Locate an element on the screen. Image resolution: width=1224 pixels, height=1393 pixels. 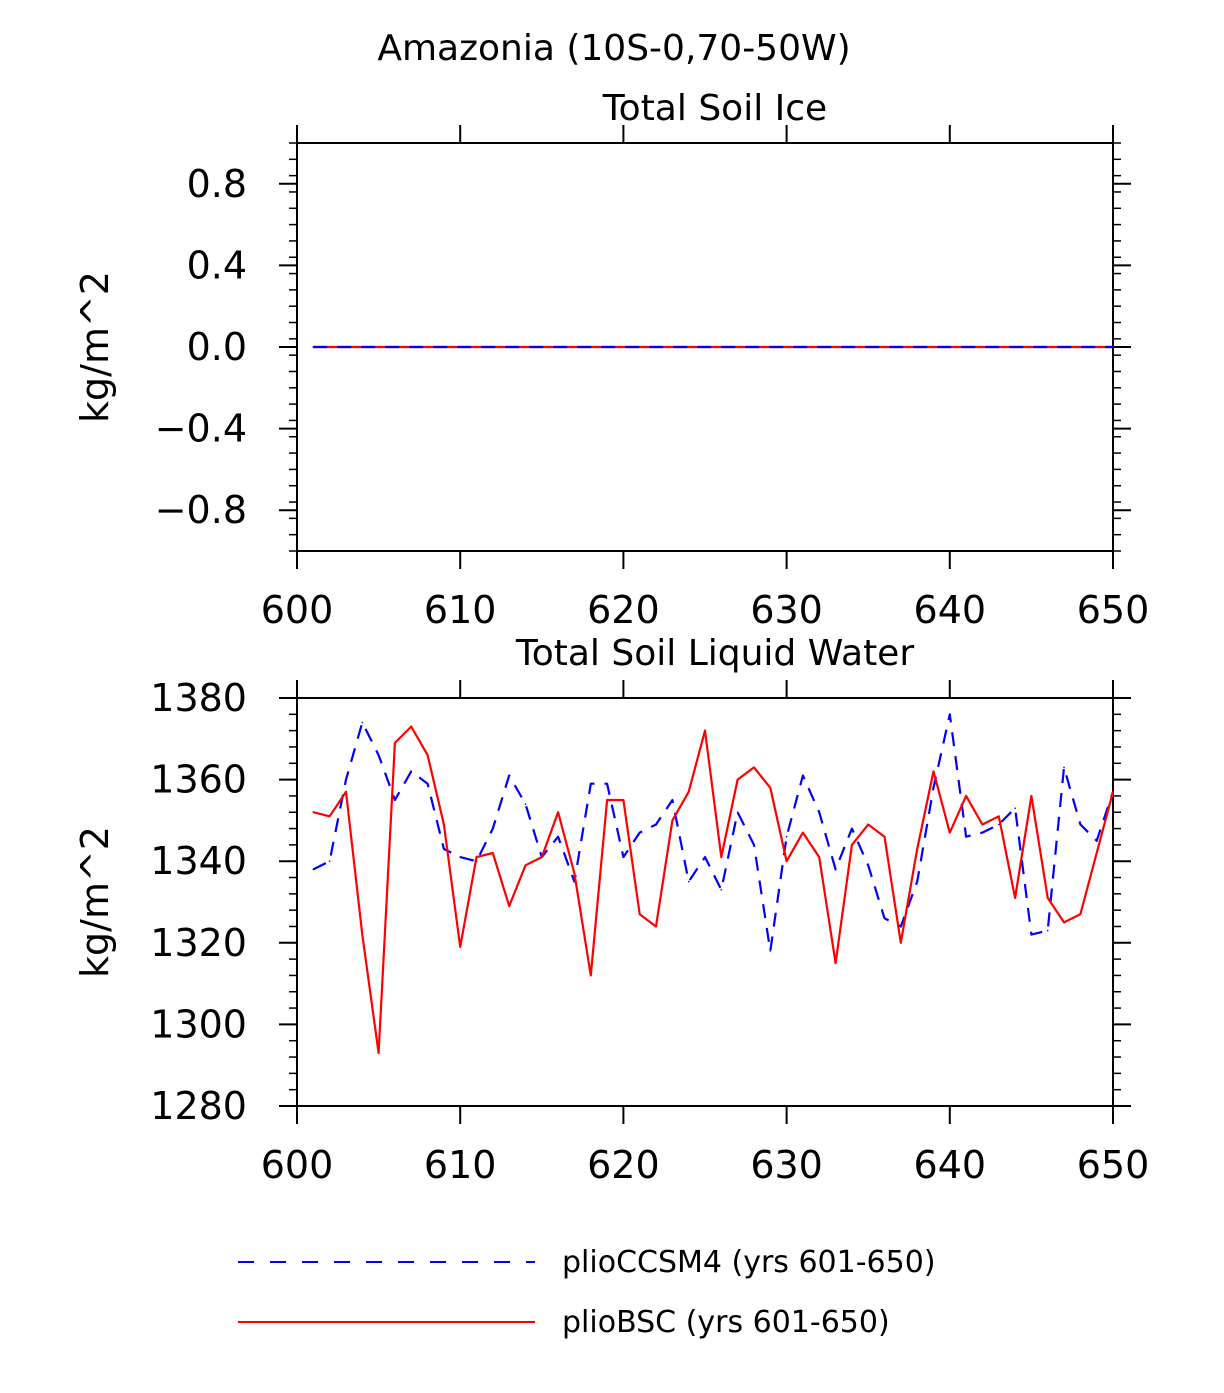
y-tick-label: 1340 is located at coordinates (198, 861).